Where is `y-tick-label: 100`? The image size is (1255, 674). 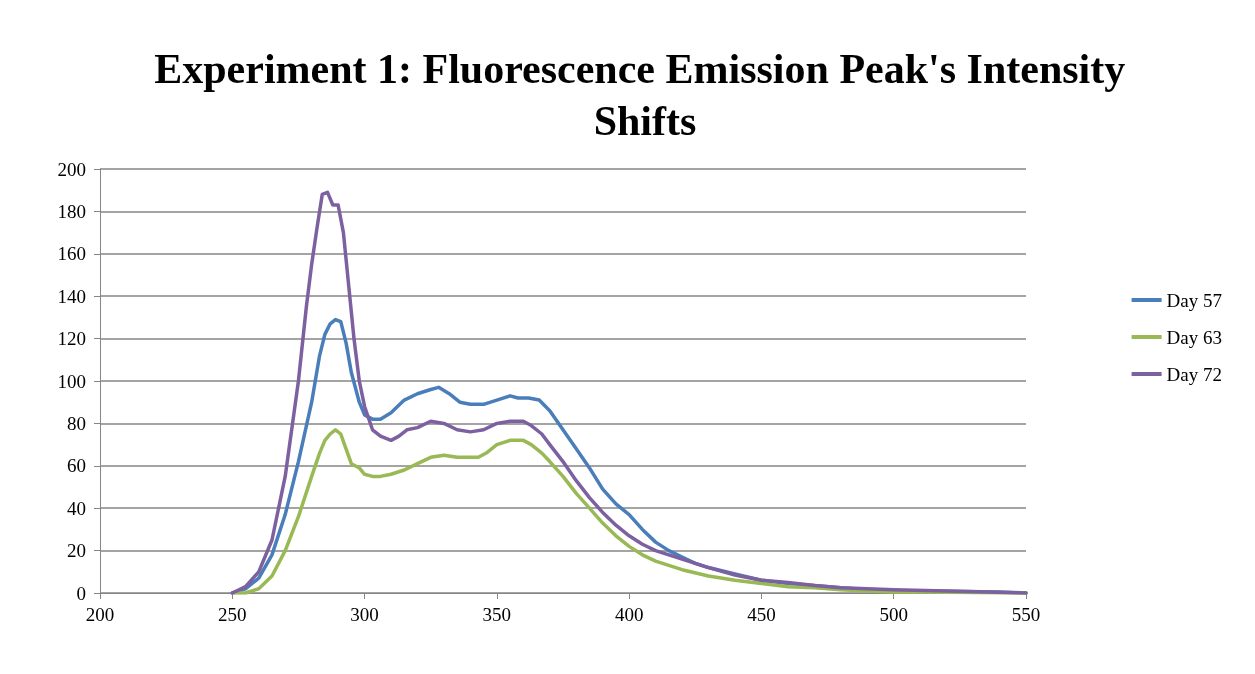 y-tick-label: 100 is located at coordinates (71, 381).